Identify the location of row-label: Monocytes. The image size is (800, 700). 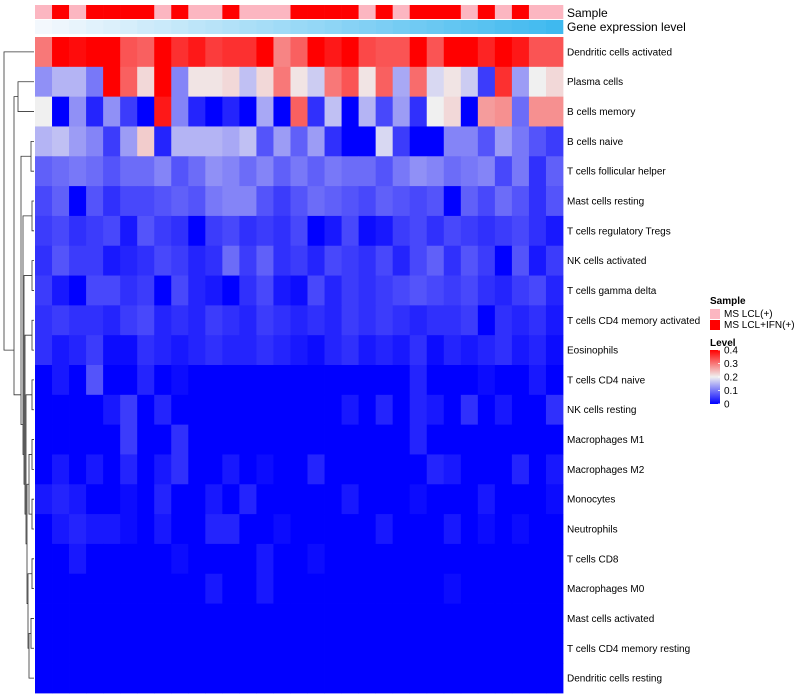
(591, 500).